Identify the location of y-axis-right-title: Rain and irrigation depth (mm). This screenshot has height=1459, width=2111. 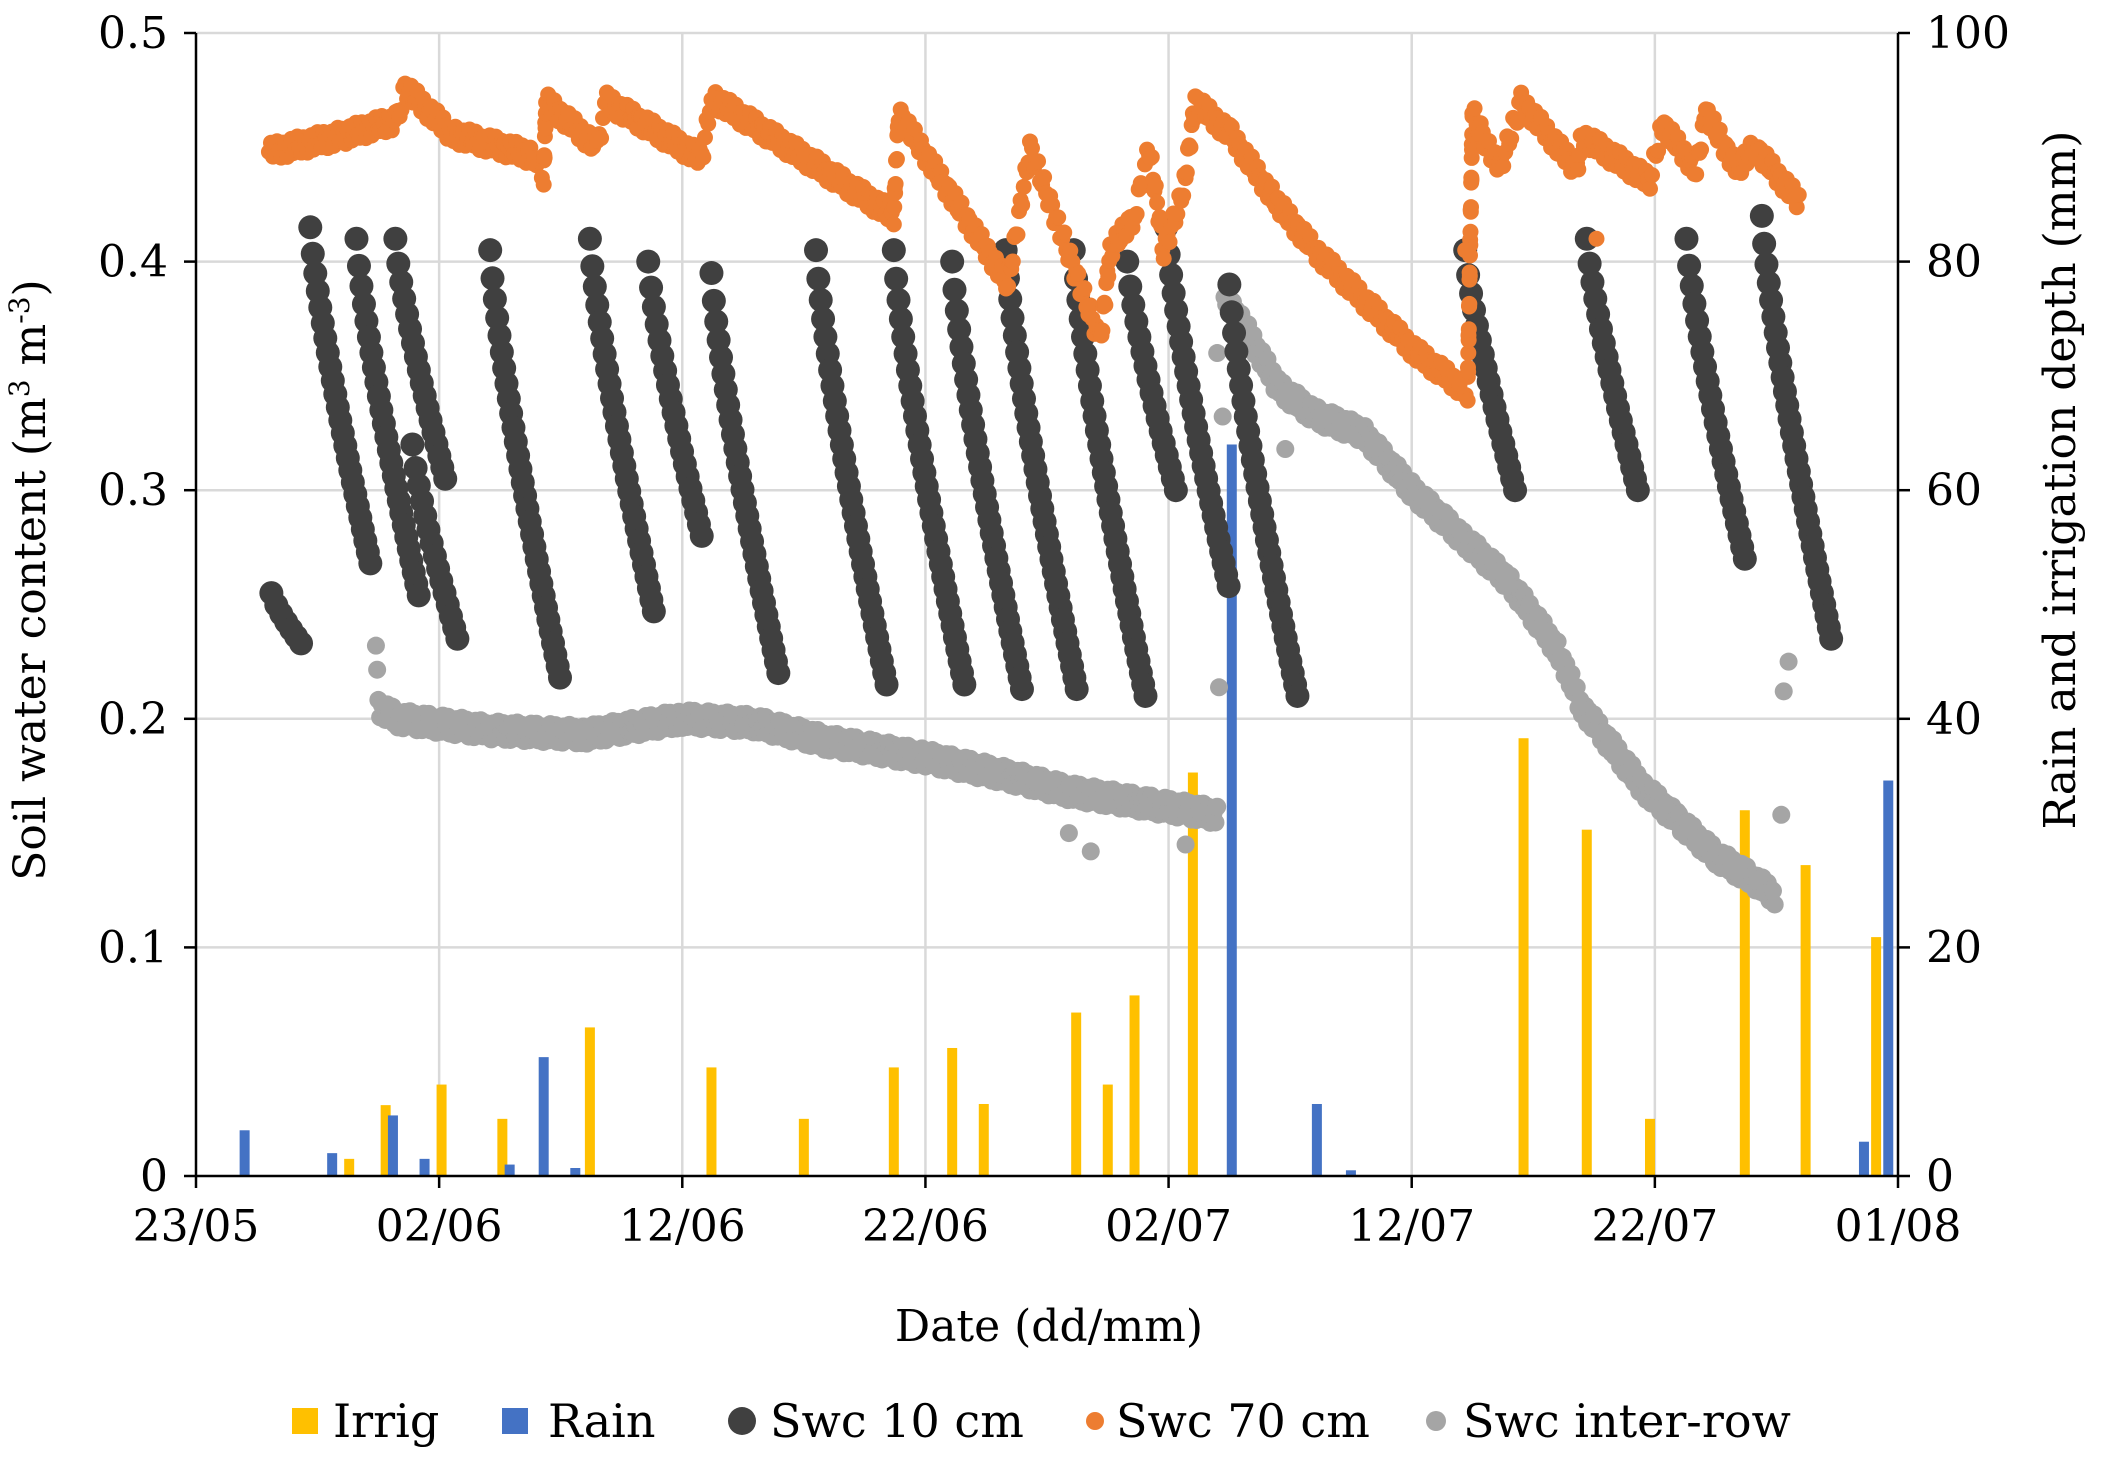
(2060, 480).